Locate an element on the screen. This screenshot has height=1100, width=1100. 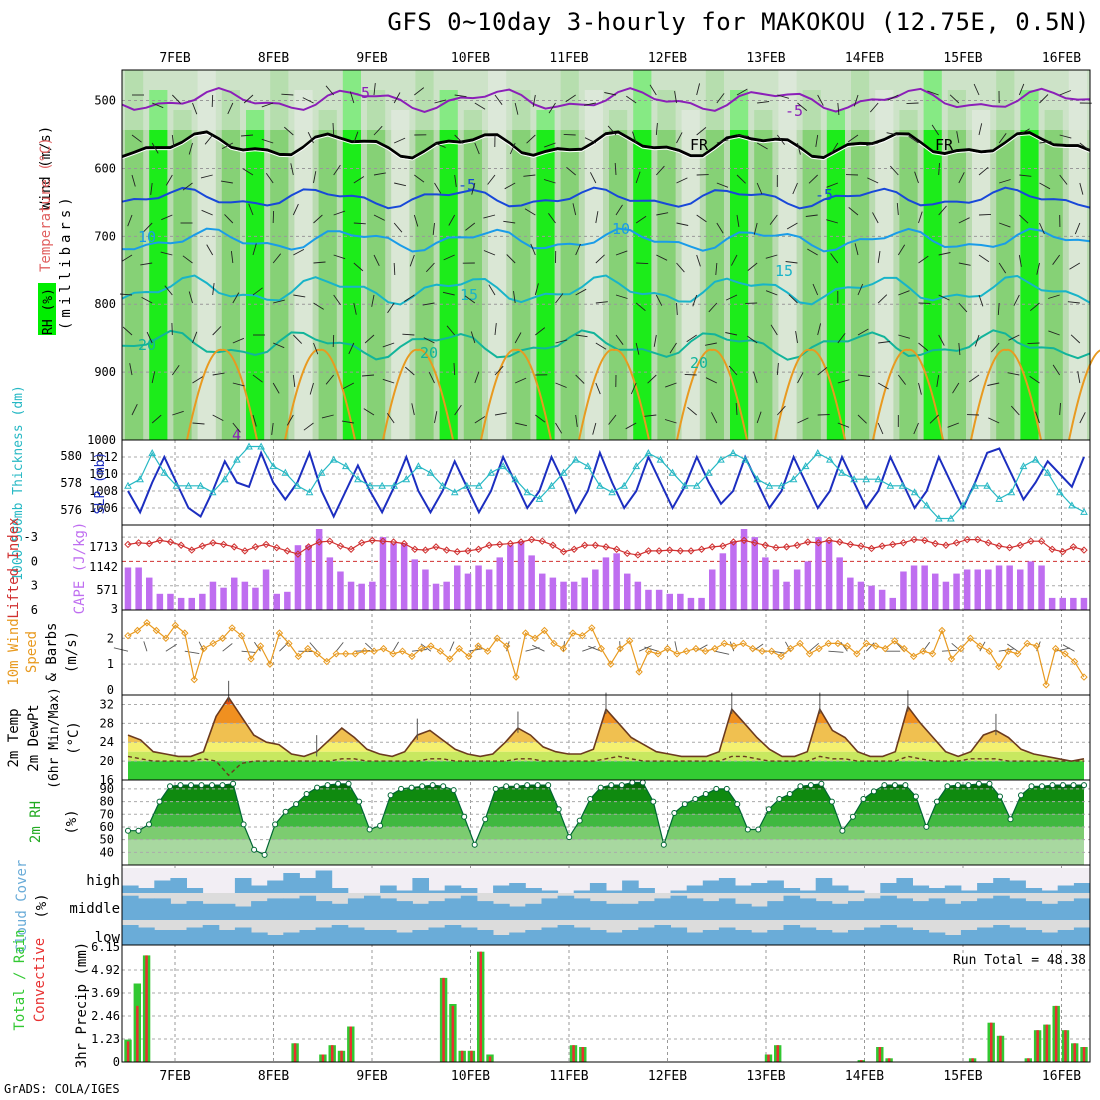
precip-convective-bar is located at coordinates (991, 1042).